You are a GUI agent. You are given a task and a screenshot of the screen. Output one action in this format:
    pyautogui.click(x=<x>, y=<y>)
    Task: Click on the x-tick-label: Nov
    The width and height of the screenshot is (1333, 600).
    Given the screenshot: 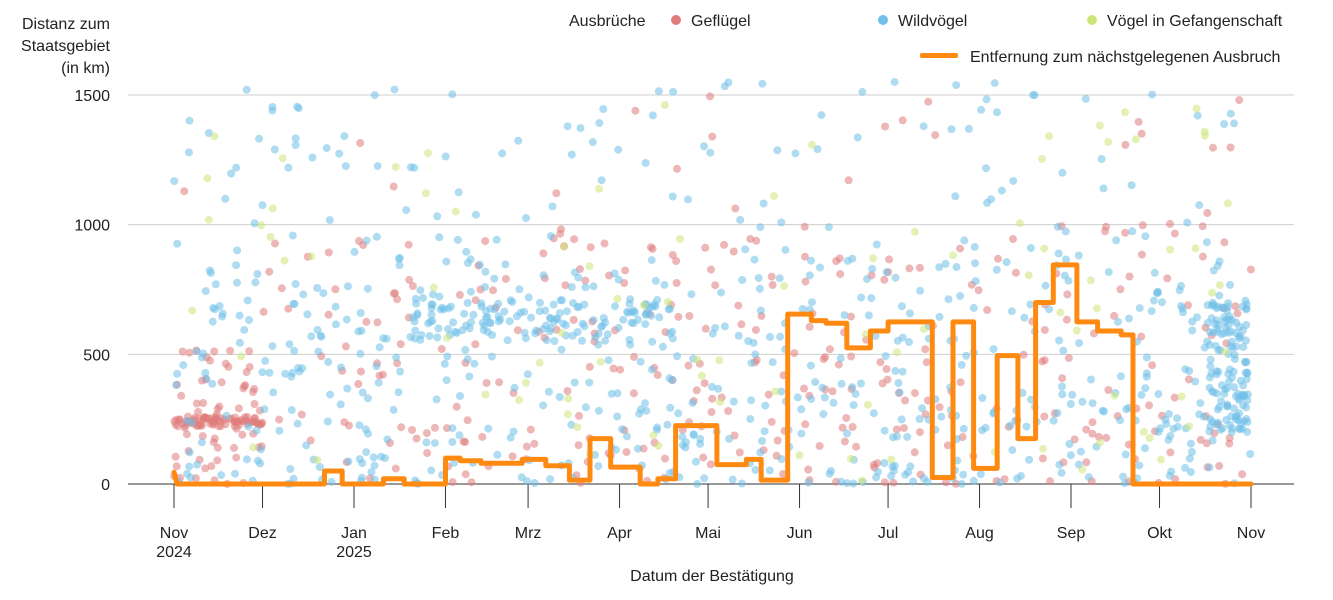 What is the action you would take?
    pyautogui.click(x=1251, y=533)
    